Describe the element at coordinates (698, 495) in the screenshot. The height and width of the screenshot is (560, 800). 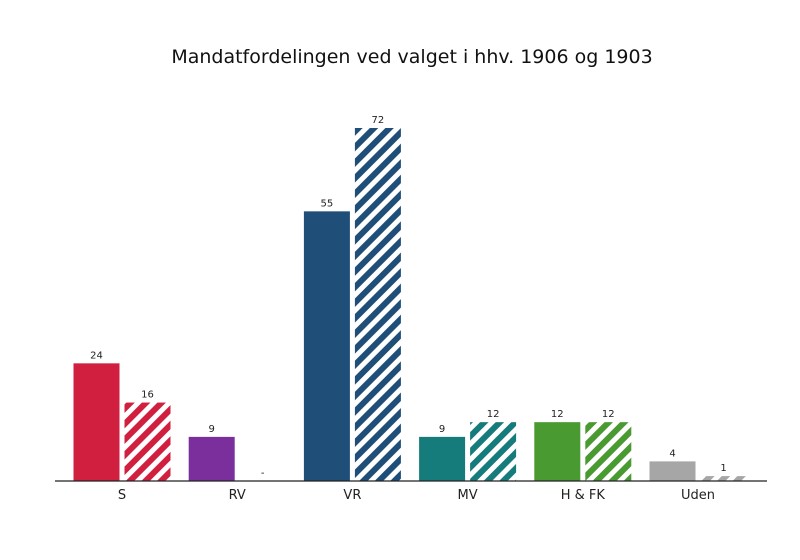
I see `x-tick-label-uden: Uden` at that location.